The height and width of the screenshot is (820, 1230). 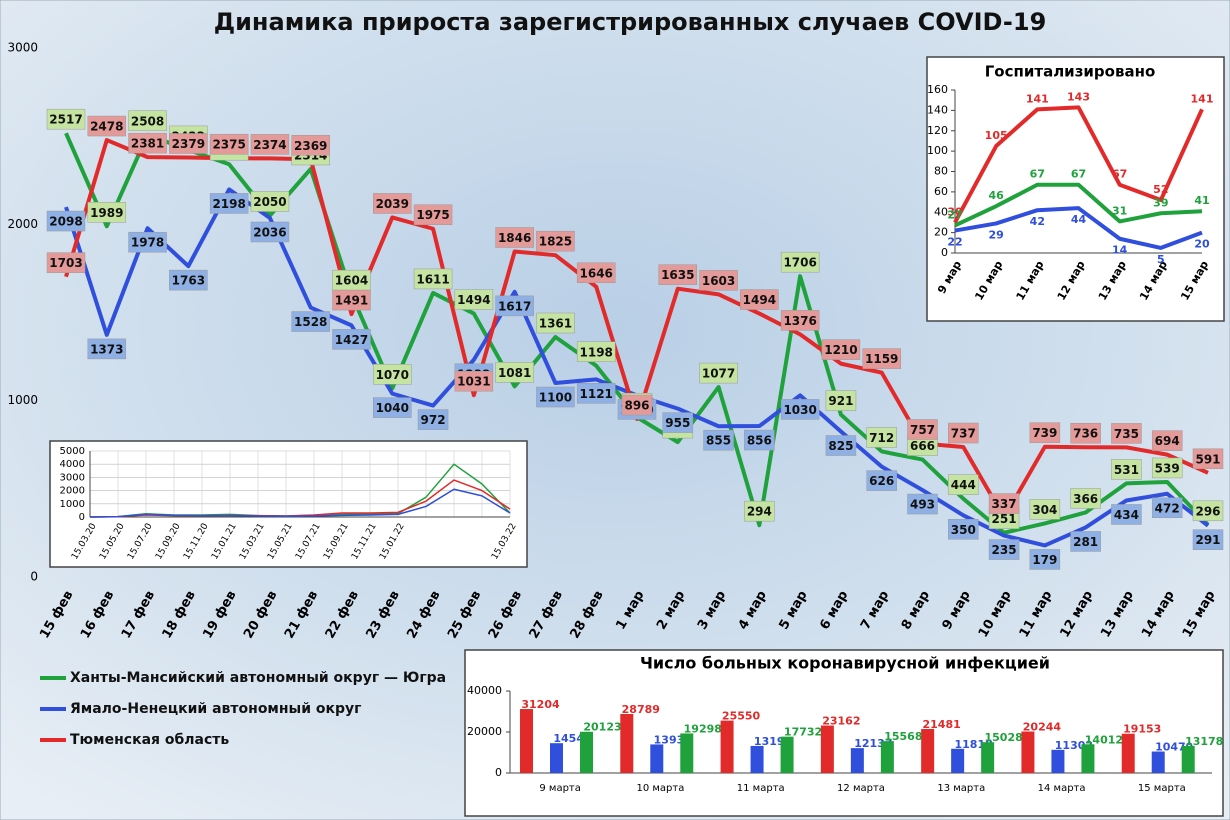 I want to click on data-label: 22, so click(x=954, y=242).